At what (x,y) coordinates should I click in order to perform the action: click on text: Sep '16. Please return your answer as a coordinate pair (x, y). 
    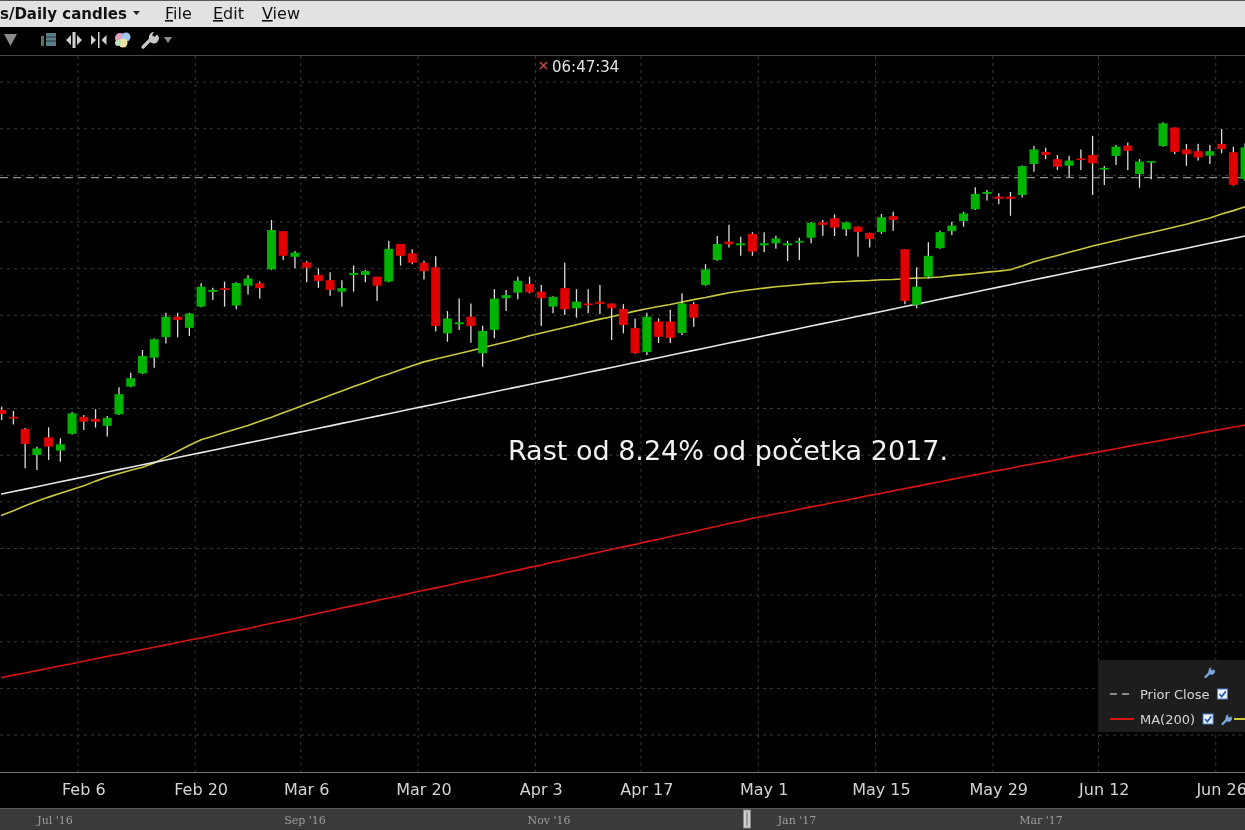
    Looking at the image, I should click on (305, 820).